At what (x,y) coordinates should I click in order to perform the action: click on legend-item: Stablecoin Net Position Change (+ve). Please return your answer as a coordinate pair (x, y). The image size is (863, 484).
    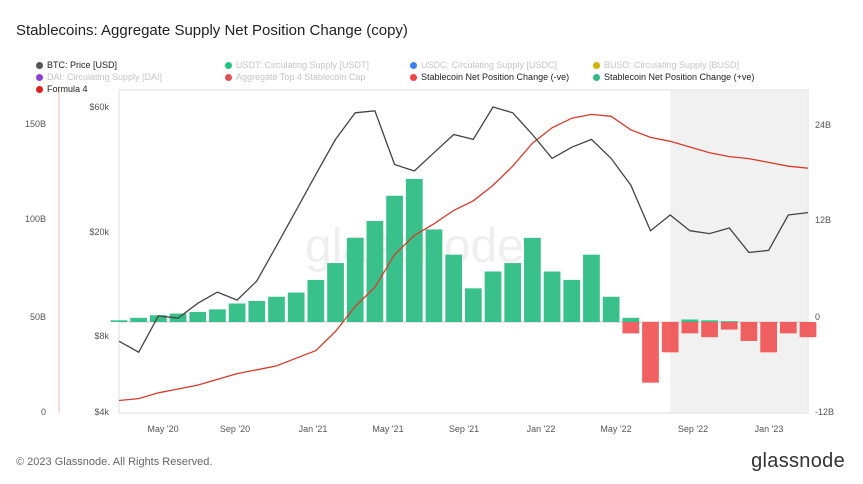
    Looking at the image, I should click on (673, 77).